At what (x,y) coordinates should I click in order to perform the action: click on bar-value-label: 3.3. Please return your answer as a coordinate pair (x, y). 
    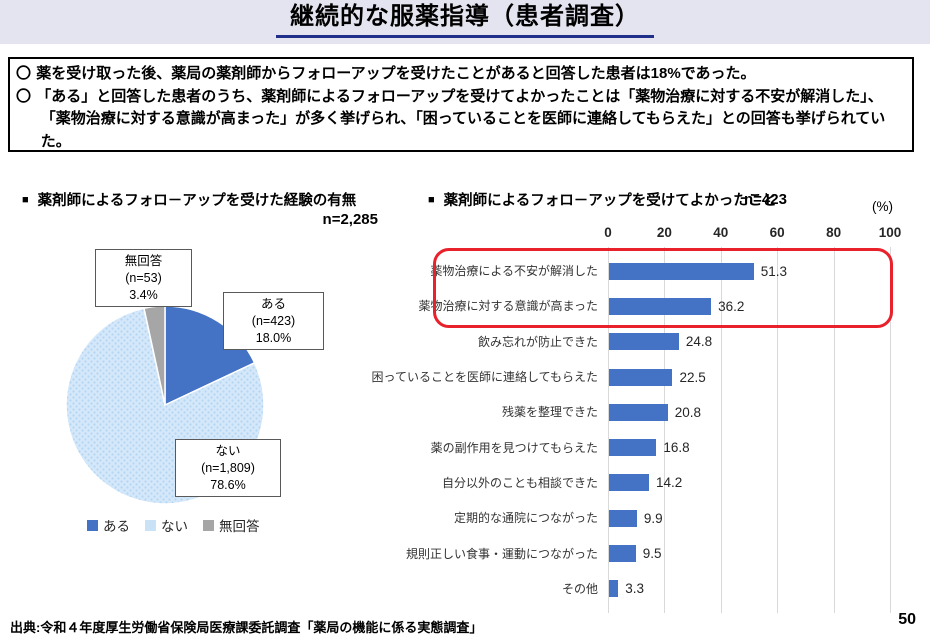
    Looking at the image, I should click on (635, 589).